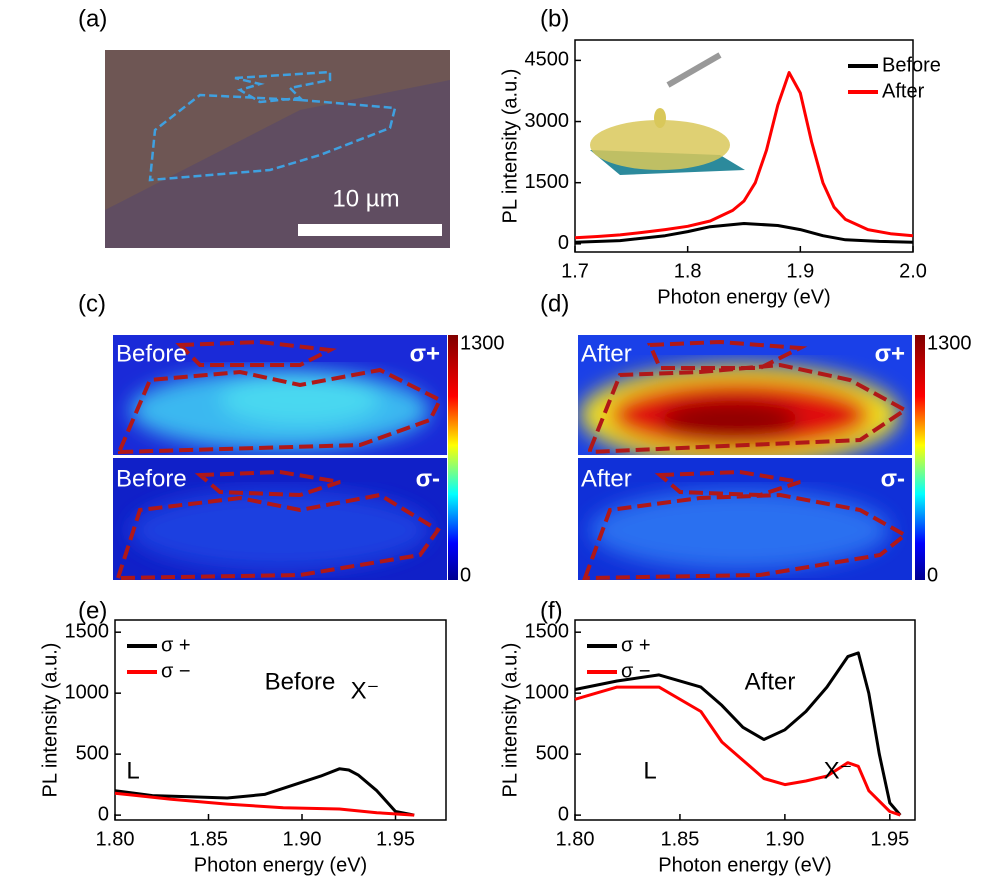  Describe the element at coordinates (667, 113) in the screenshot. I see `inset-illustration` at that location.